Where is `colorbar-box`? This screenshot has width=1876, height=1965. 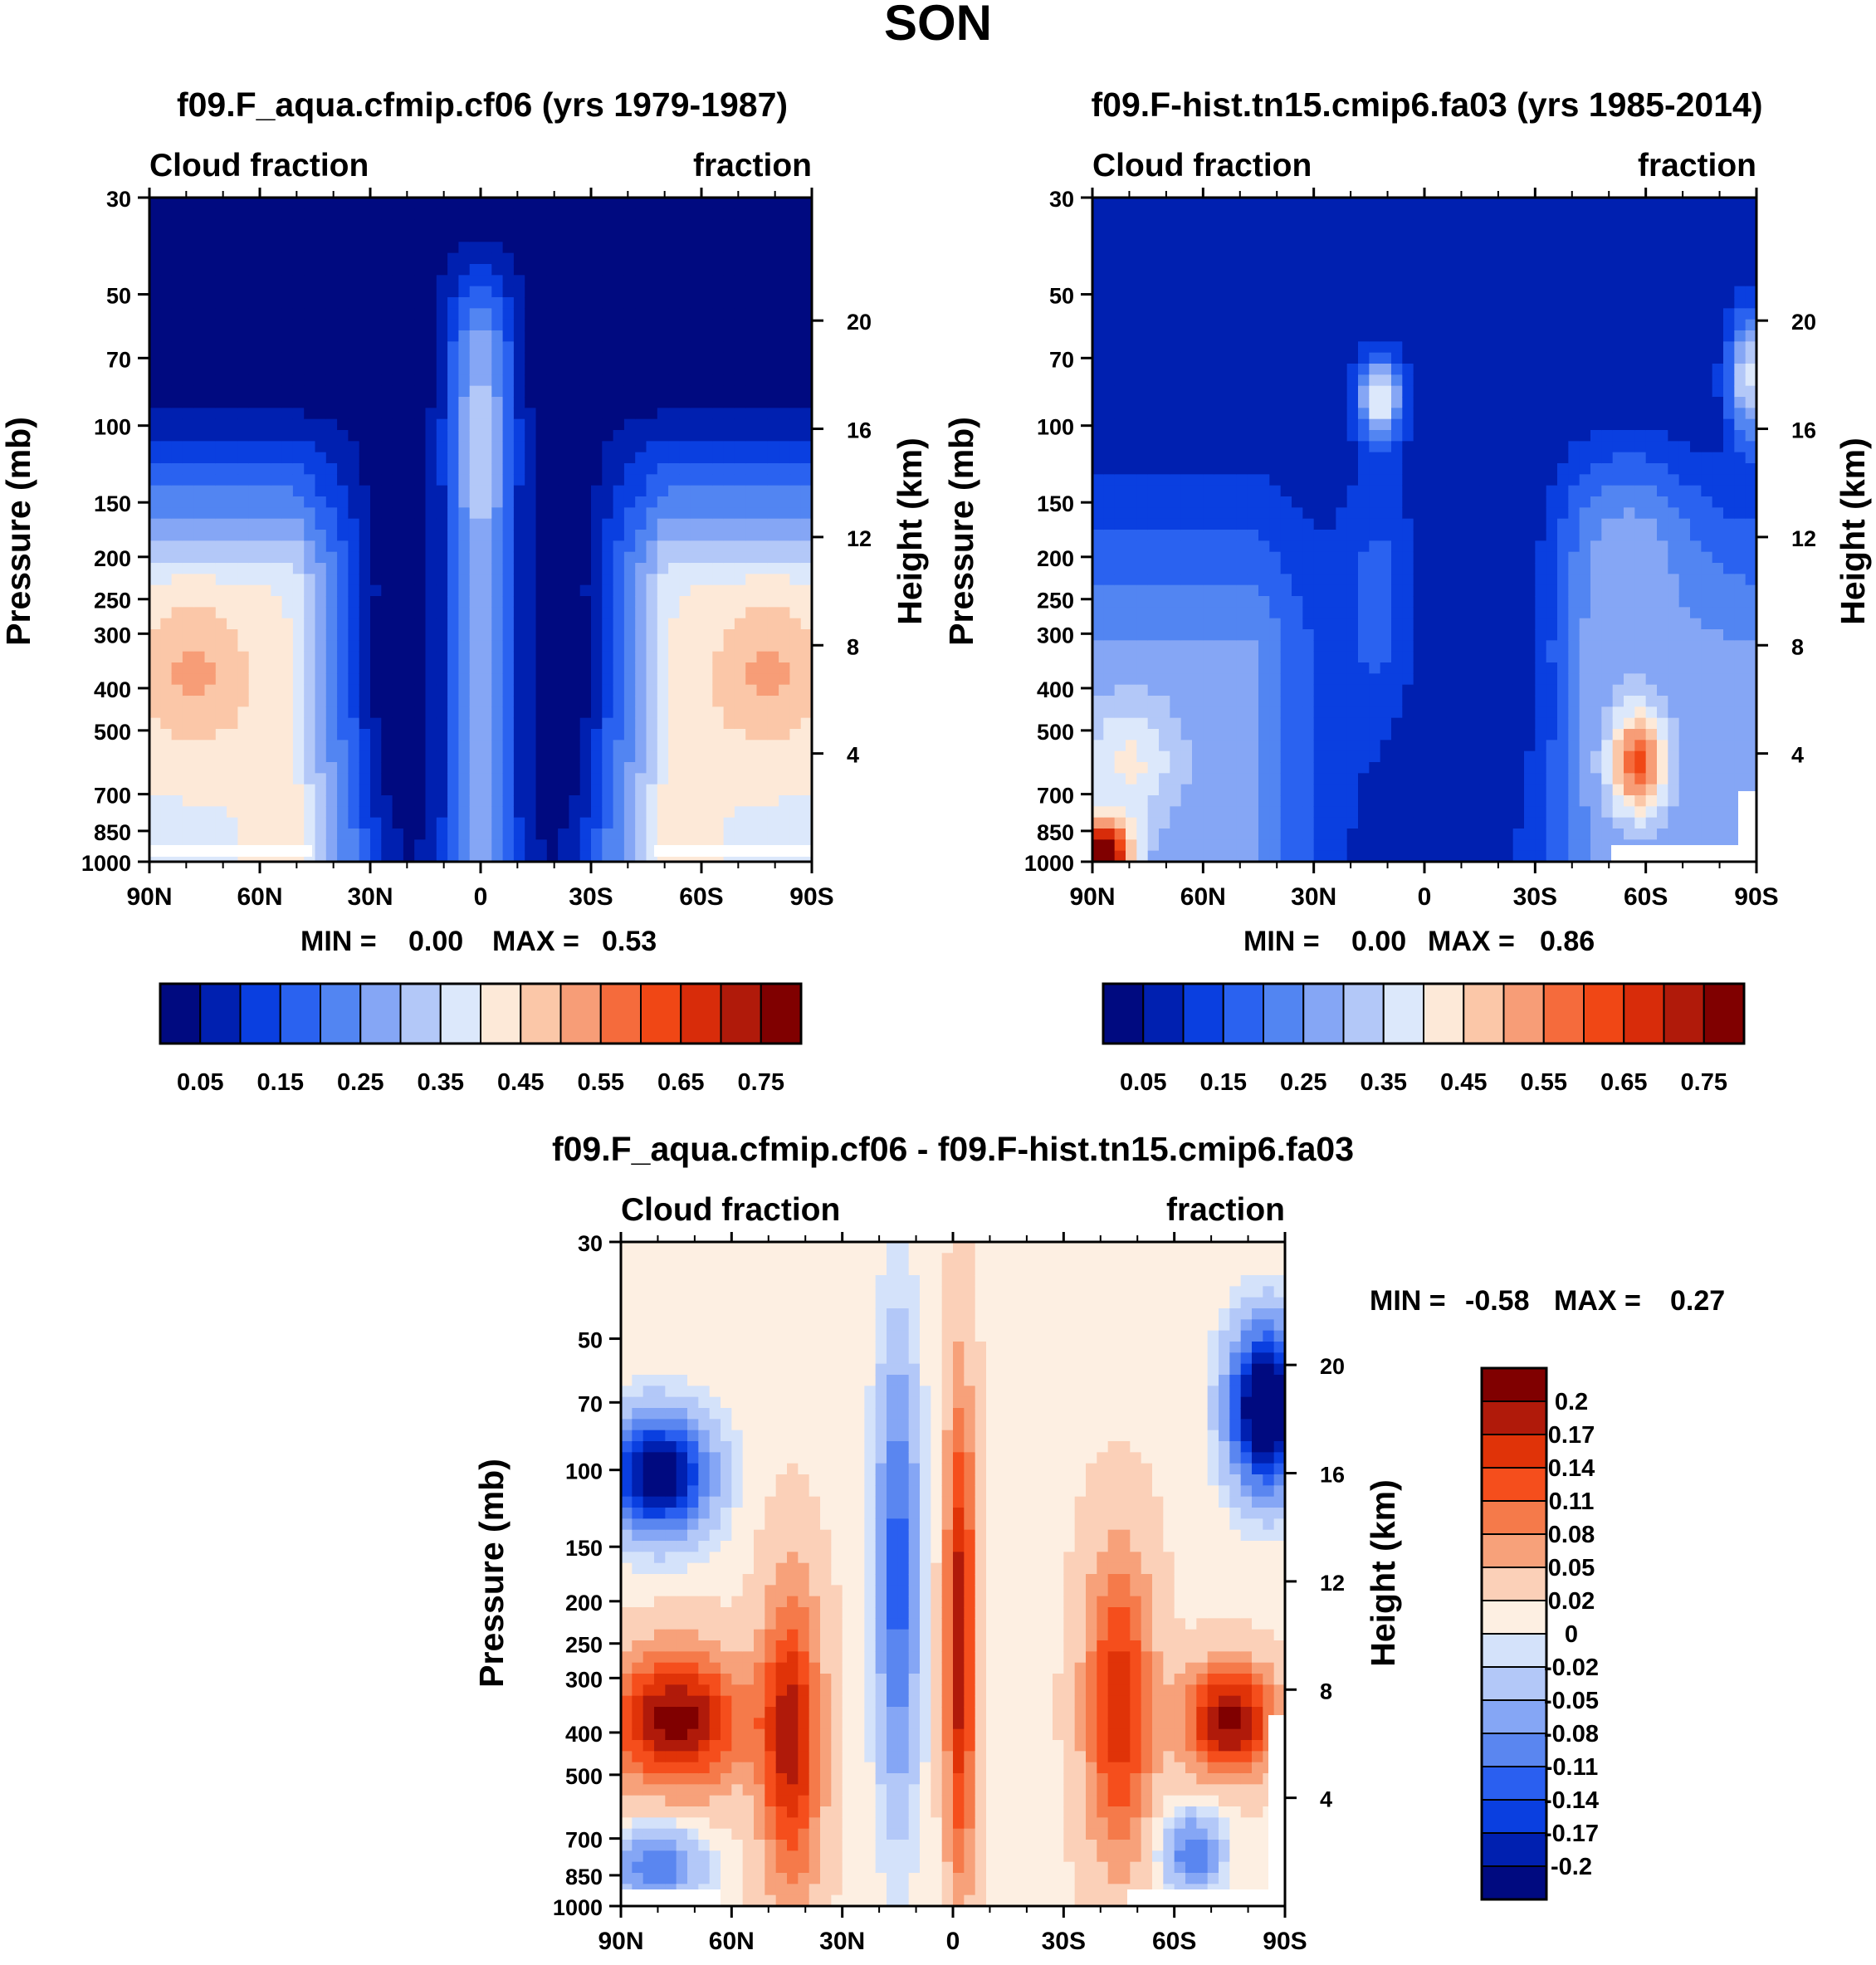
colorbar-box is located at coordinates (541, 1013).